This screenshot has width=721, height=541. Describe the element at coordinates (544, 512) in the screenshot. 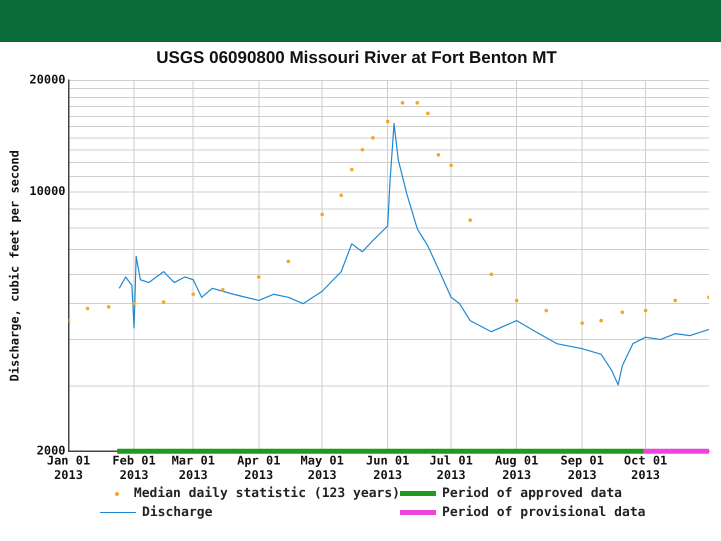

I see `legend-label: Period of provisional data` at that location.